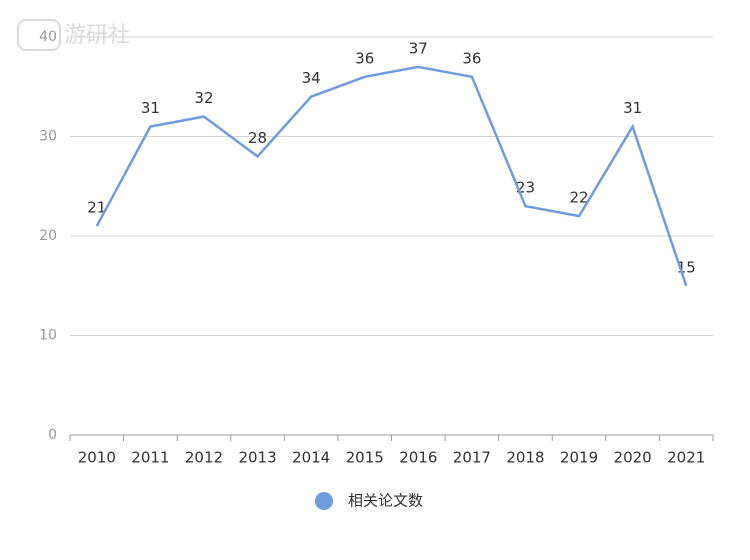  What do you see at coordinates (48, 236) in the screenshot?
I see `y-tick-label: 20` at bounding box center [48, 236].